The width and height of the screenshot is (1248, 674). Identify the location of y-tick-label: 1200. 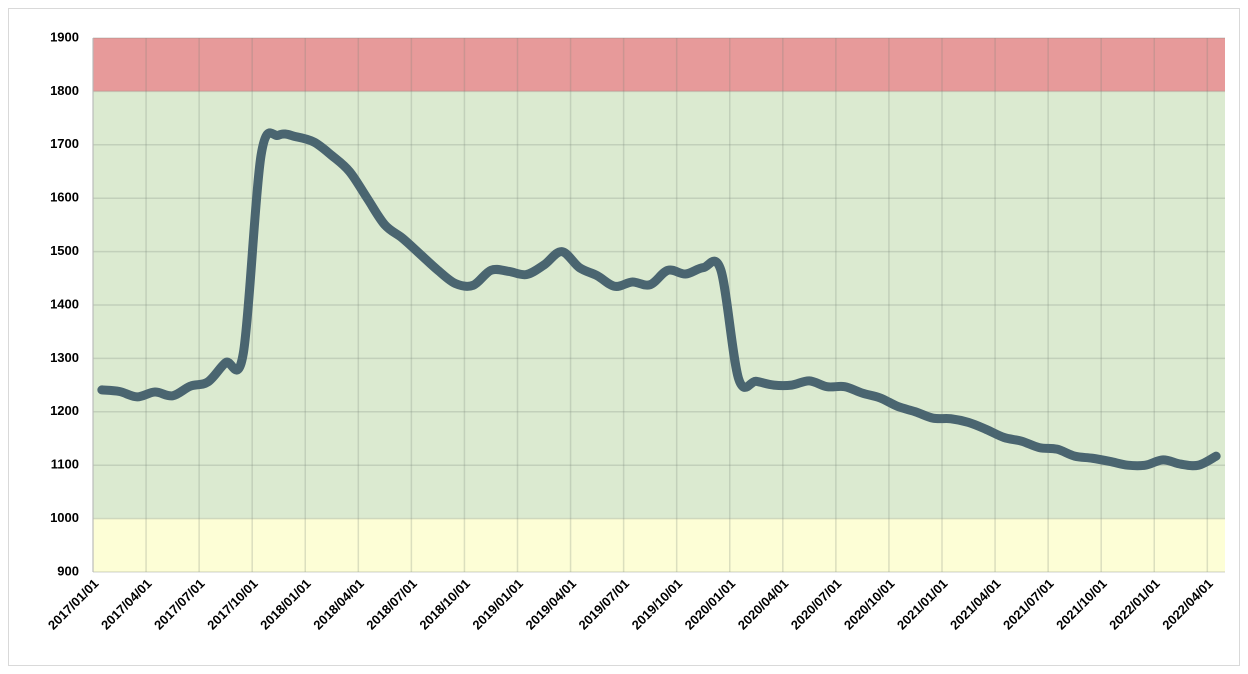
(64, 410).